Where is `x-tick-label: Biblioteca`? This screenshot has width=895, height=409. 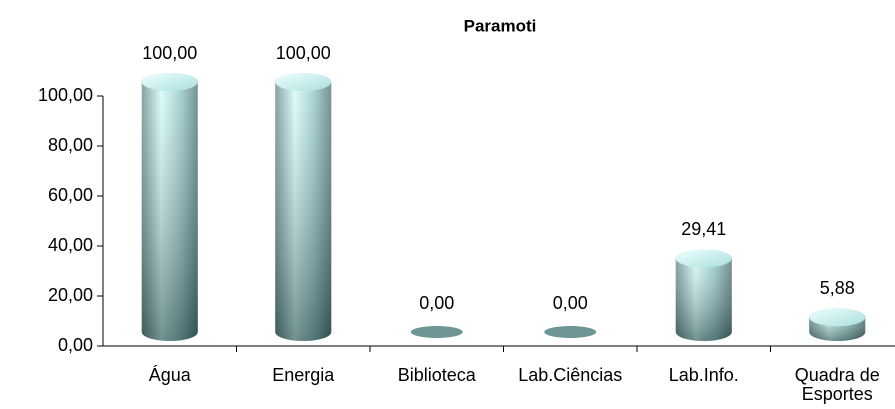
x-tick-label: Biblioteca is located at coordinates (436, 375).